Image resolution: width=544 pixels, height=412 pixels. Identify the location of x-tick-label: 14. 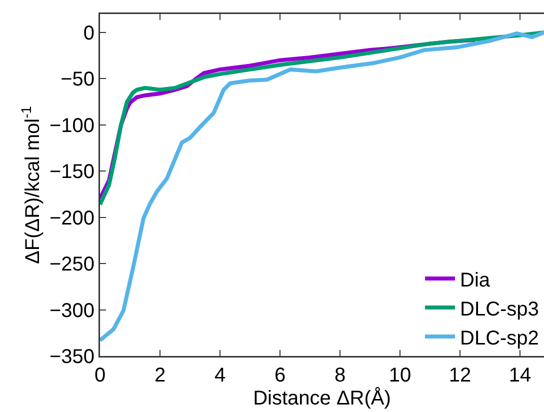
(520, 375).